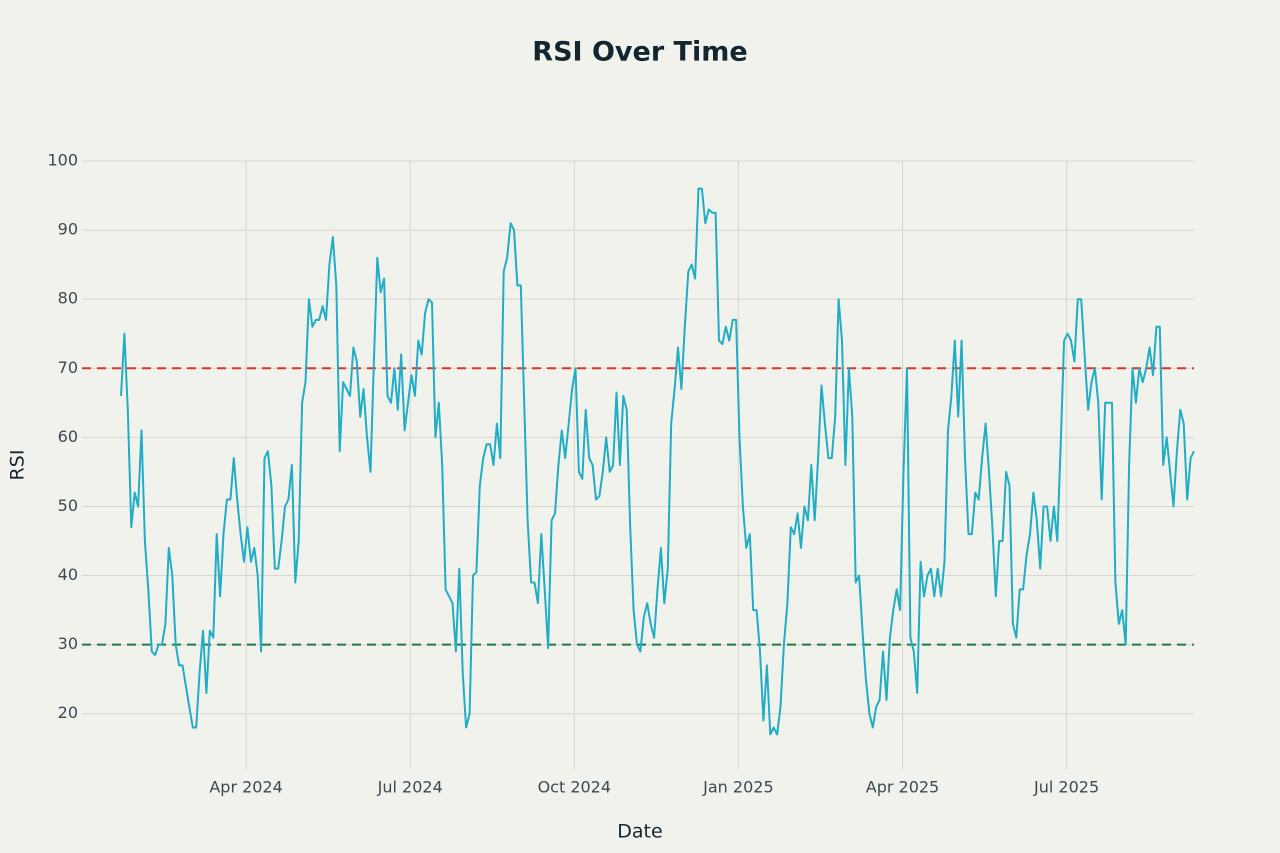 Image resolution: width=1280 pixels, height=853 pixels. Describe the element at coordinates (68, 574) in the screenshot. I see `y-tick-label: 40` at that location.